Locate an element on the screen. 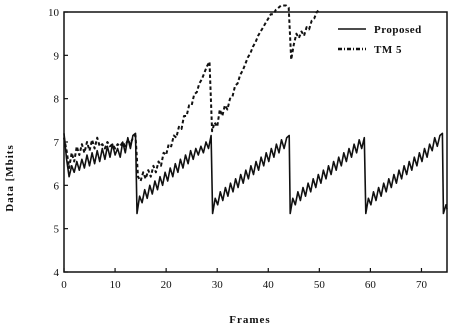  legend-label-1: Proposed is located at coordinates (398, 30).